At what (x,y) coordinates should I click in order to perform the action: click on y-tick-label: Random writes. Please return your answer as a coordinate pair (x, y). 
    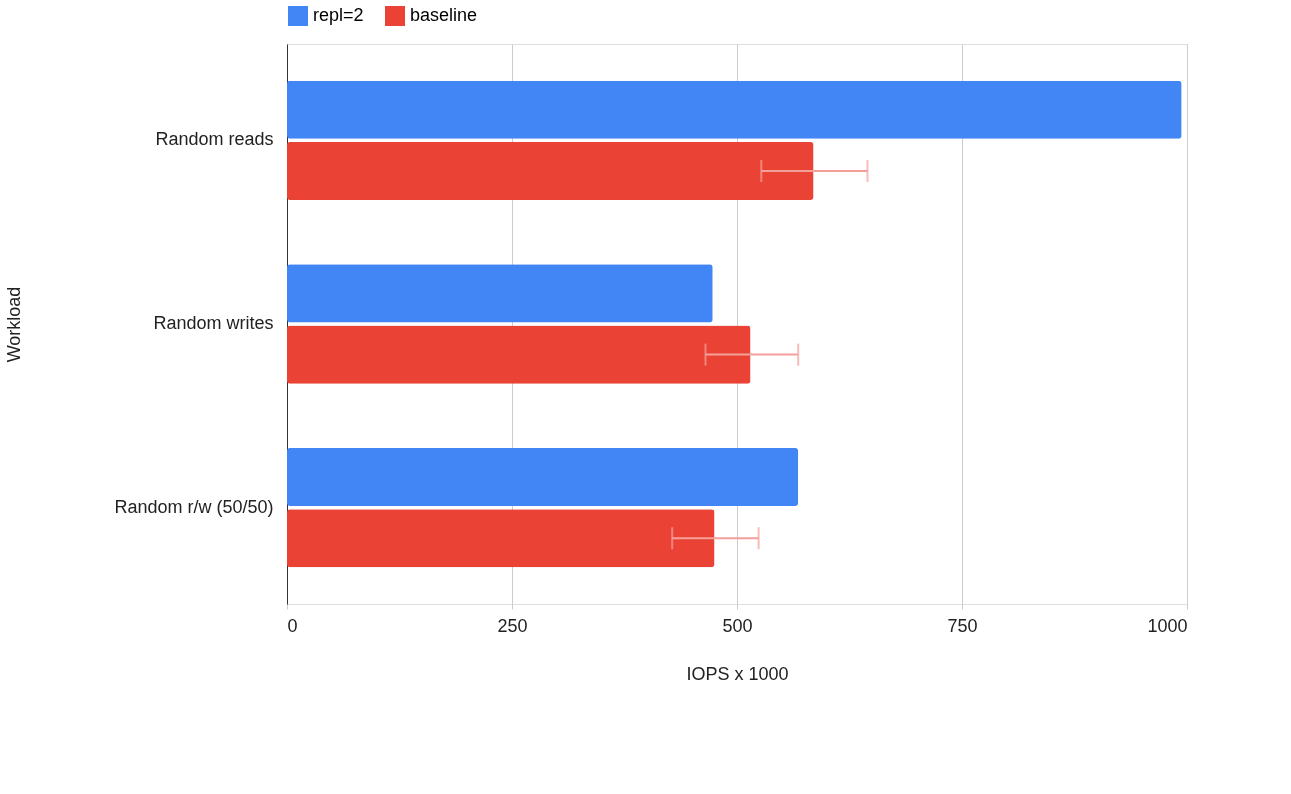
    Looking at the image, I should click on (213, 323).